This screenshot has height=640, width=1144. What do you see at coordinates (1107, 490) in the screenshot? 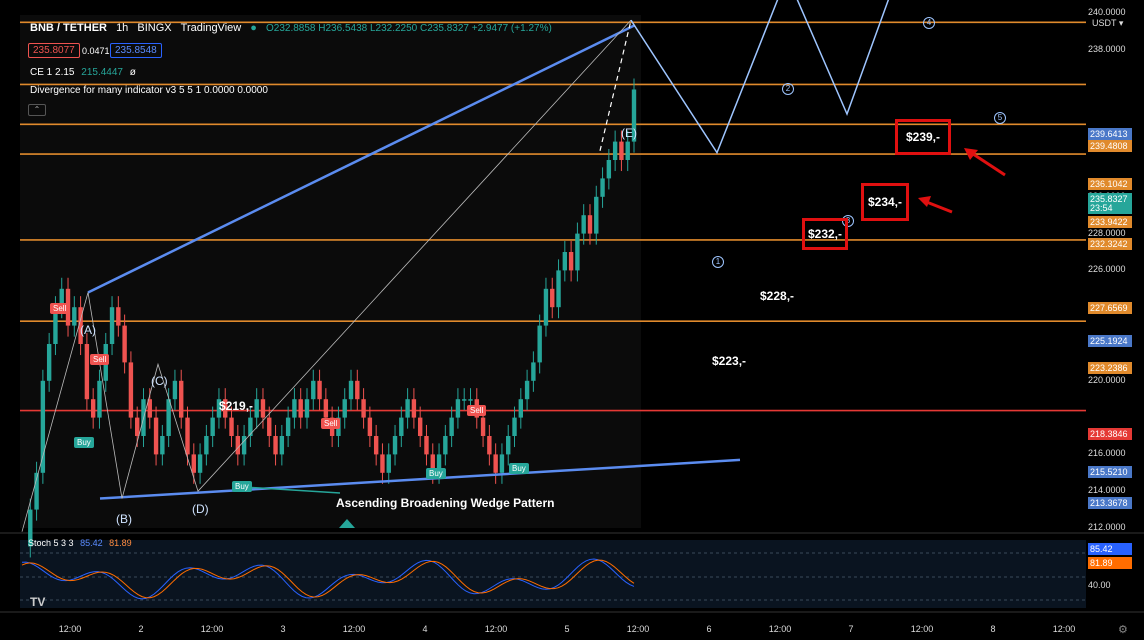
I see `price-tick-label: 214.0000` at bounding box center [1107, 490].